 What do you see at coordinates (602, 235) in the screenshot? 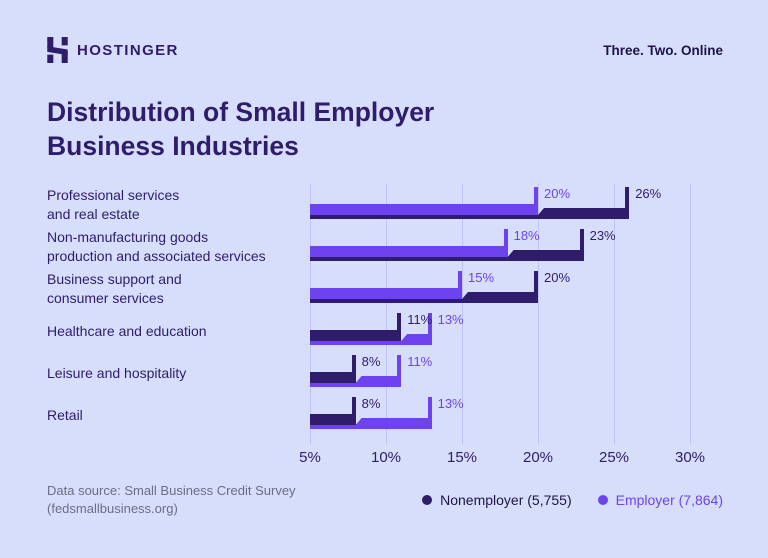
I see `nonemployer-value-label: 23%` at bounding box center [602, 235].